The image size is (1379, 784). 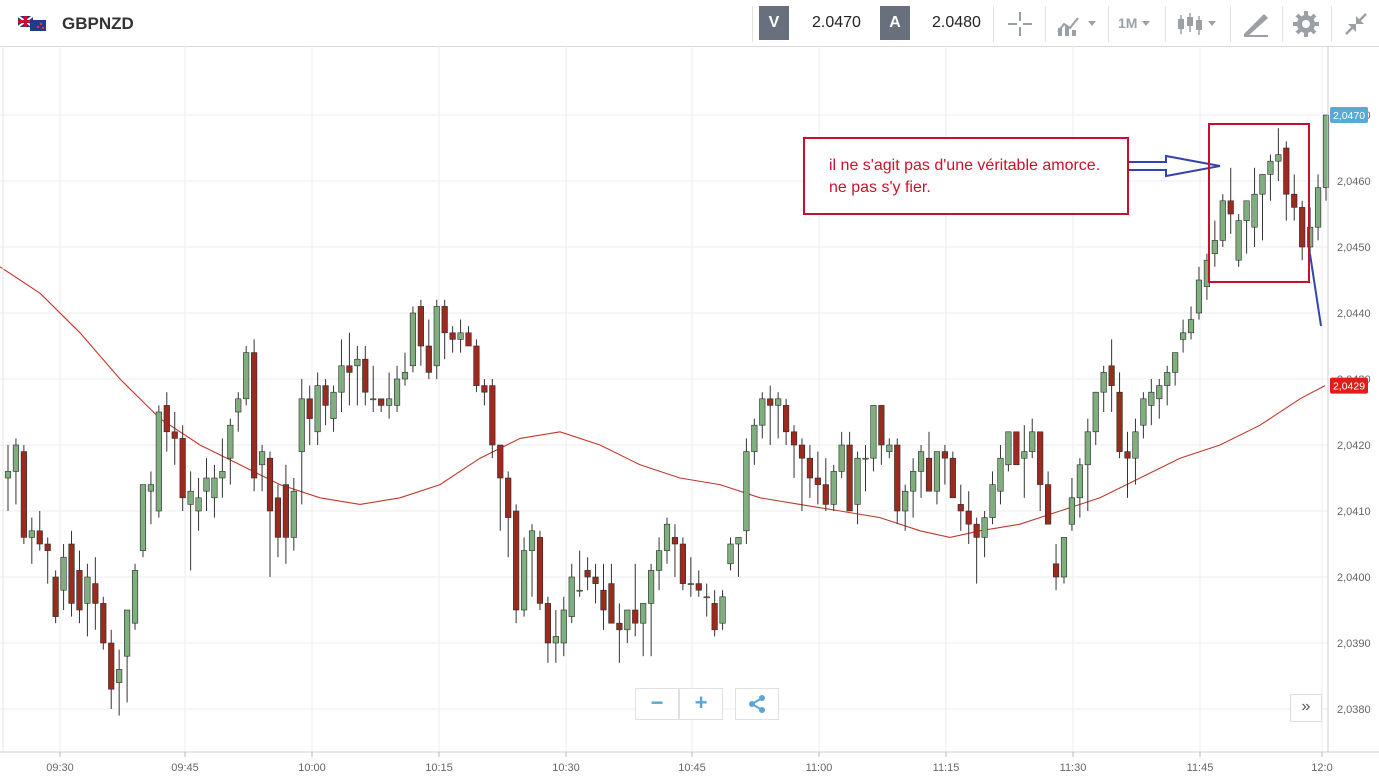 I want to click on timeframe-selector: 1M, so click(x=1134, y=31).